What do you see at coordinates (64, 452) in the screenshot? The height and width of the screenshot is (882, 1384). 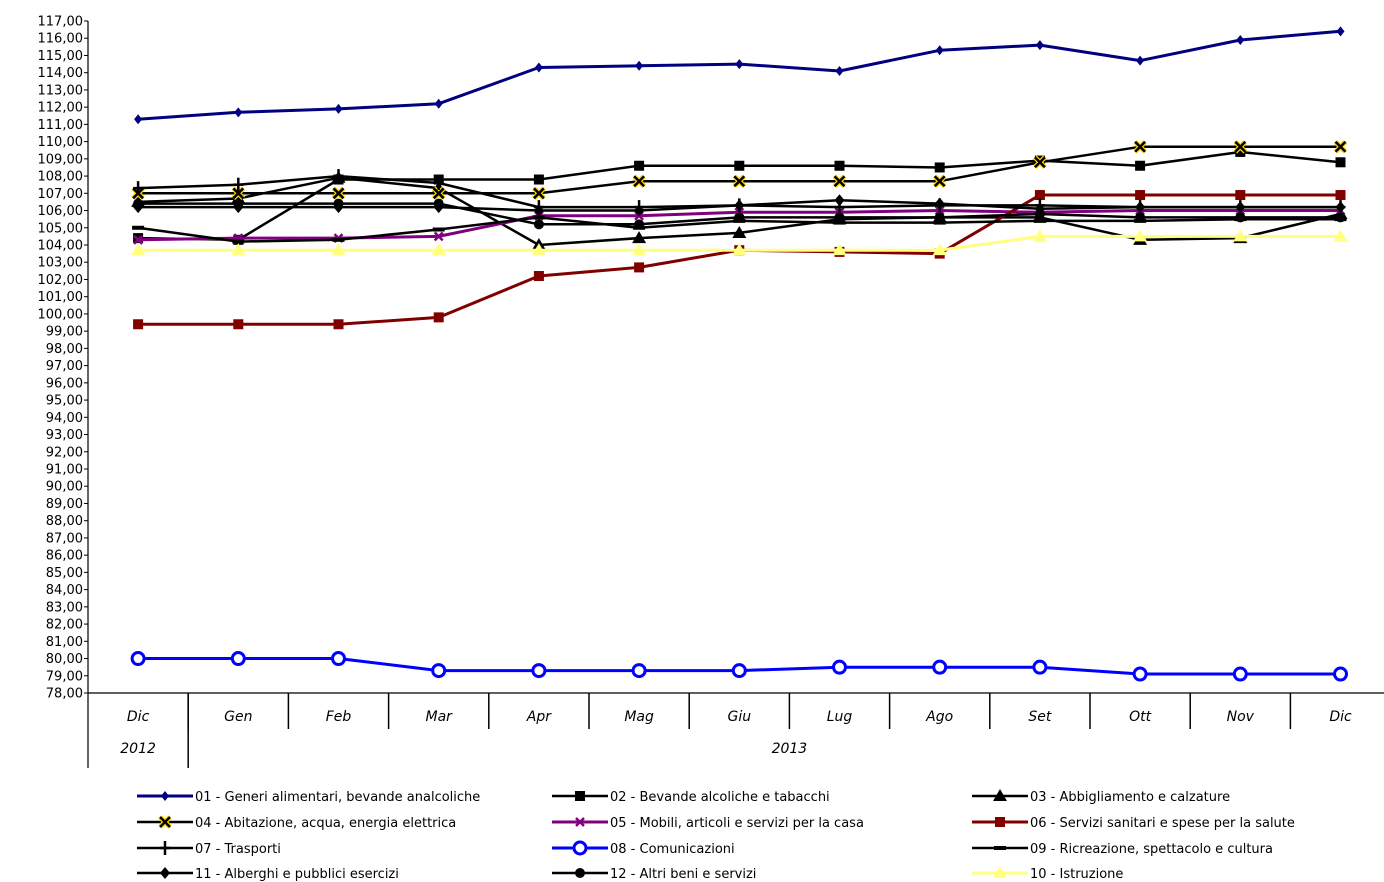 I see `y-tick-label: 92,00` at bounding box center [64, 452].